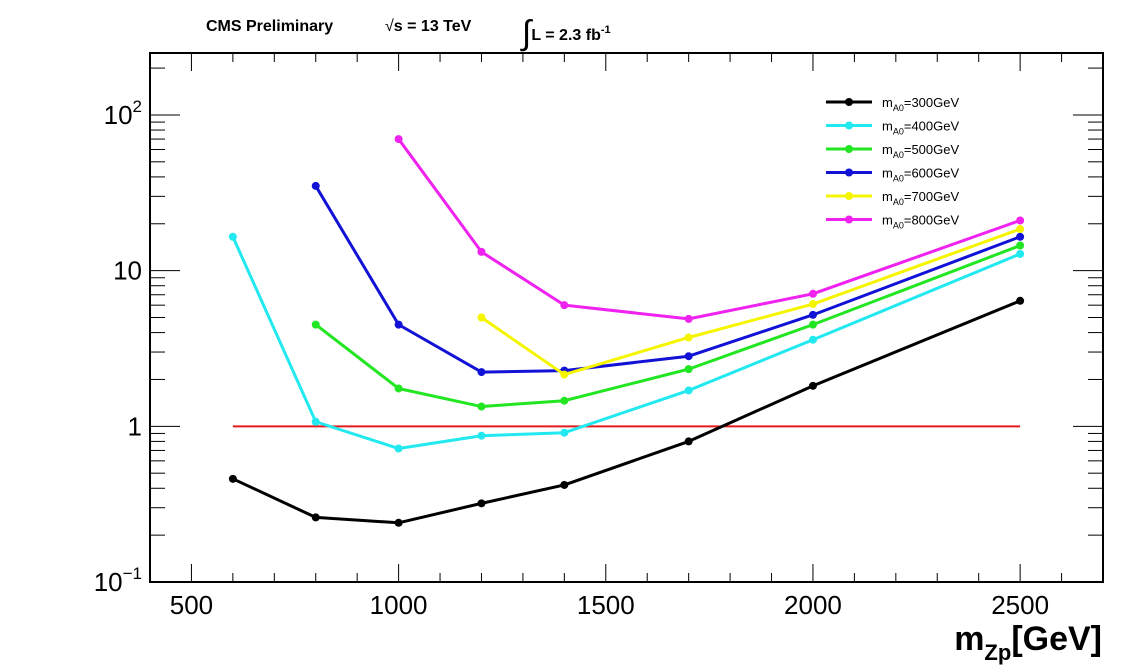  I want to click on x-axis-label: mZp[GeV], so click(1028, 642).